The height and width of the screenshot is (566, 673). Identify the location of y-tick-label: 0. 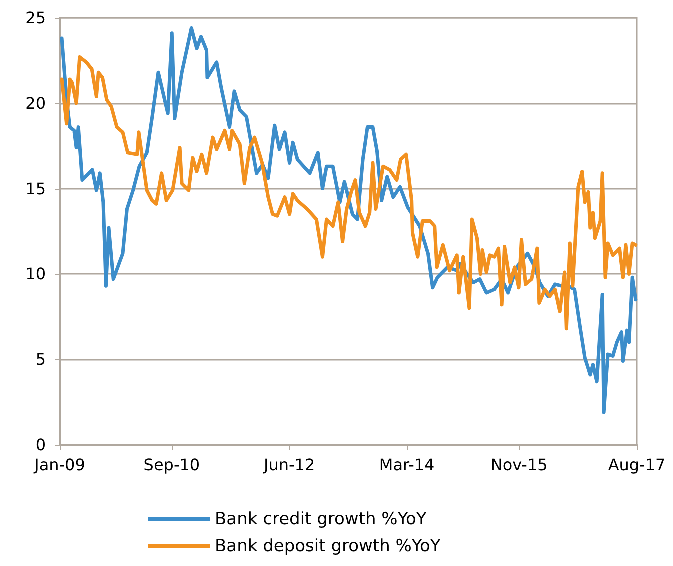
(41, 445).